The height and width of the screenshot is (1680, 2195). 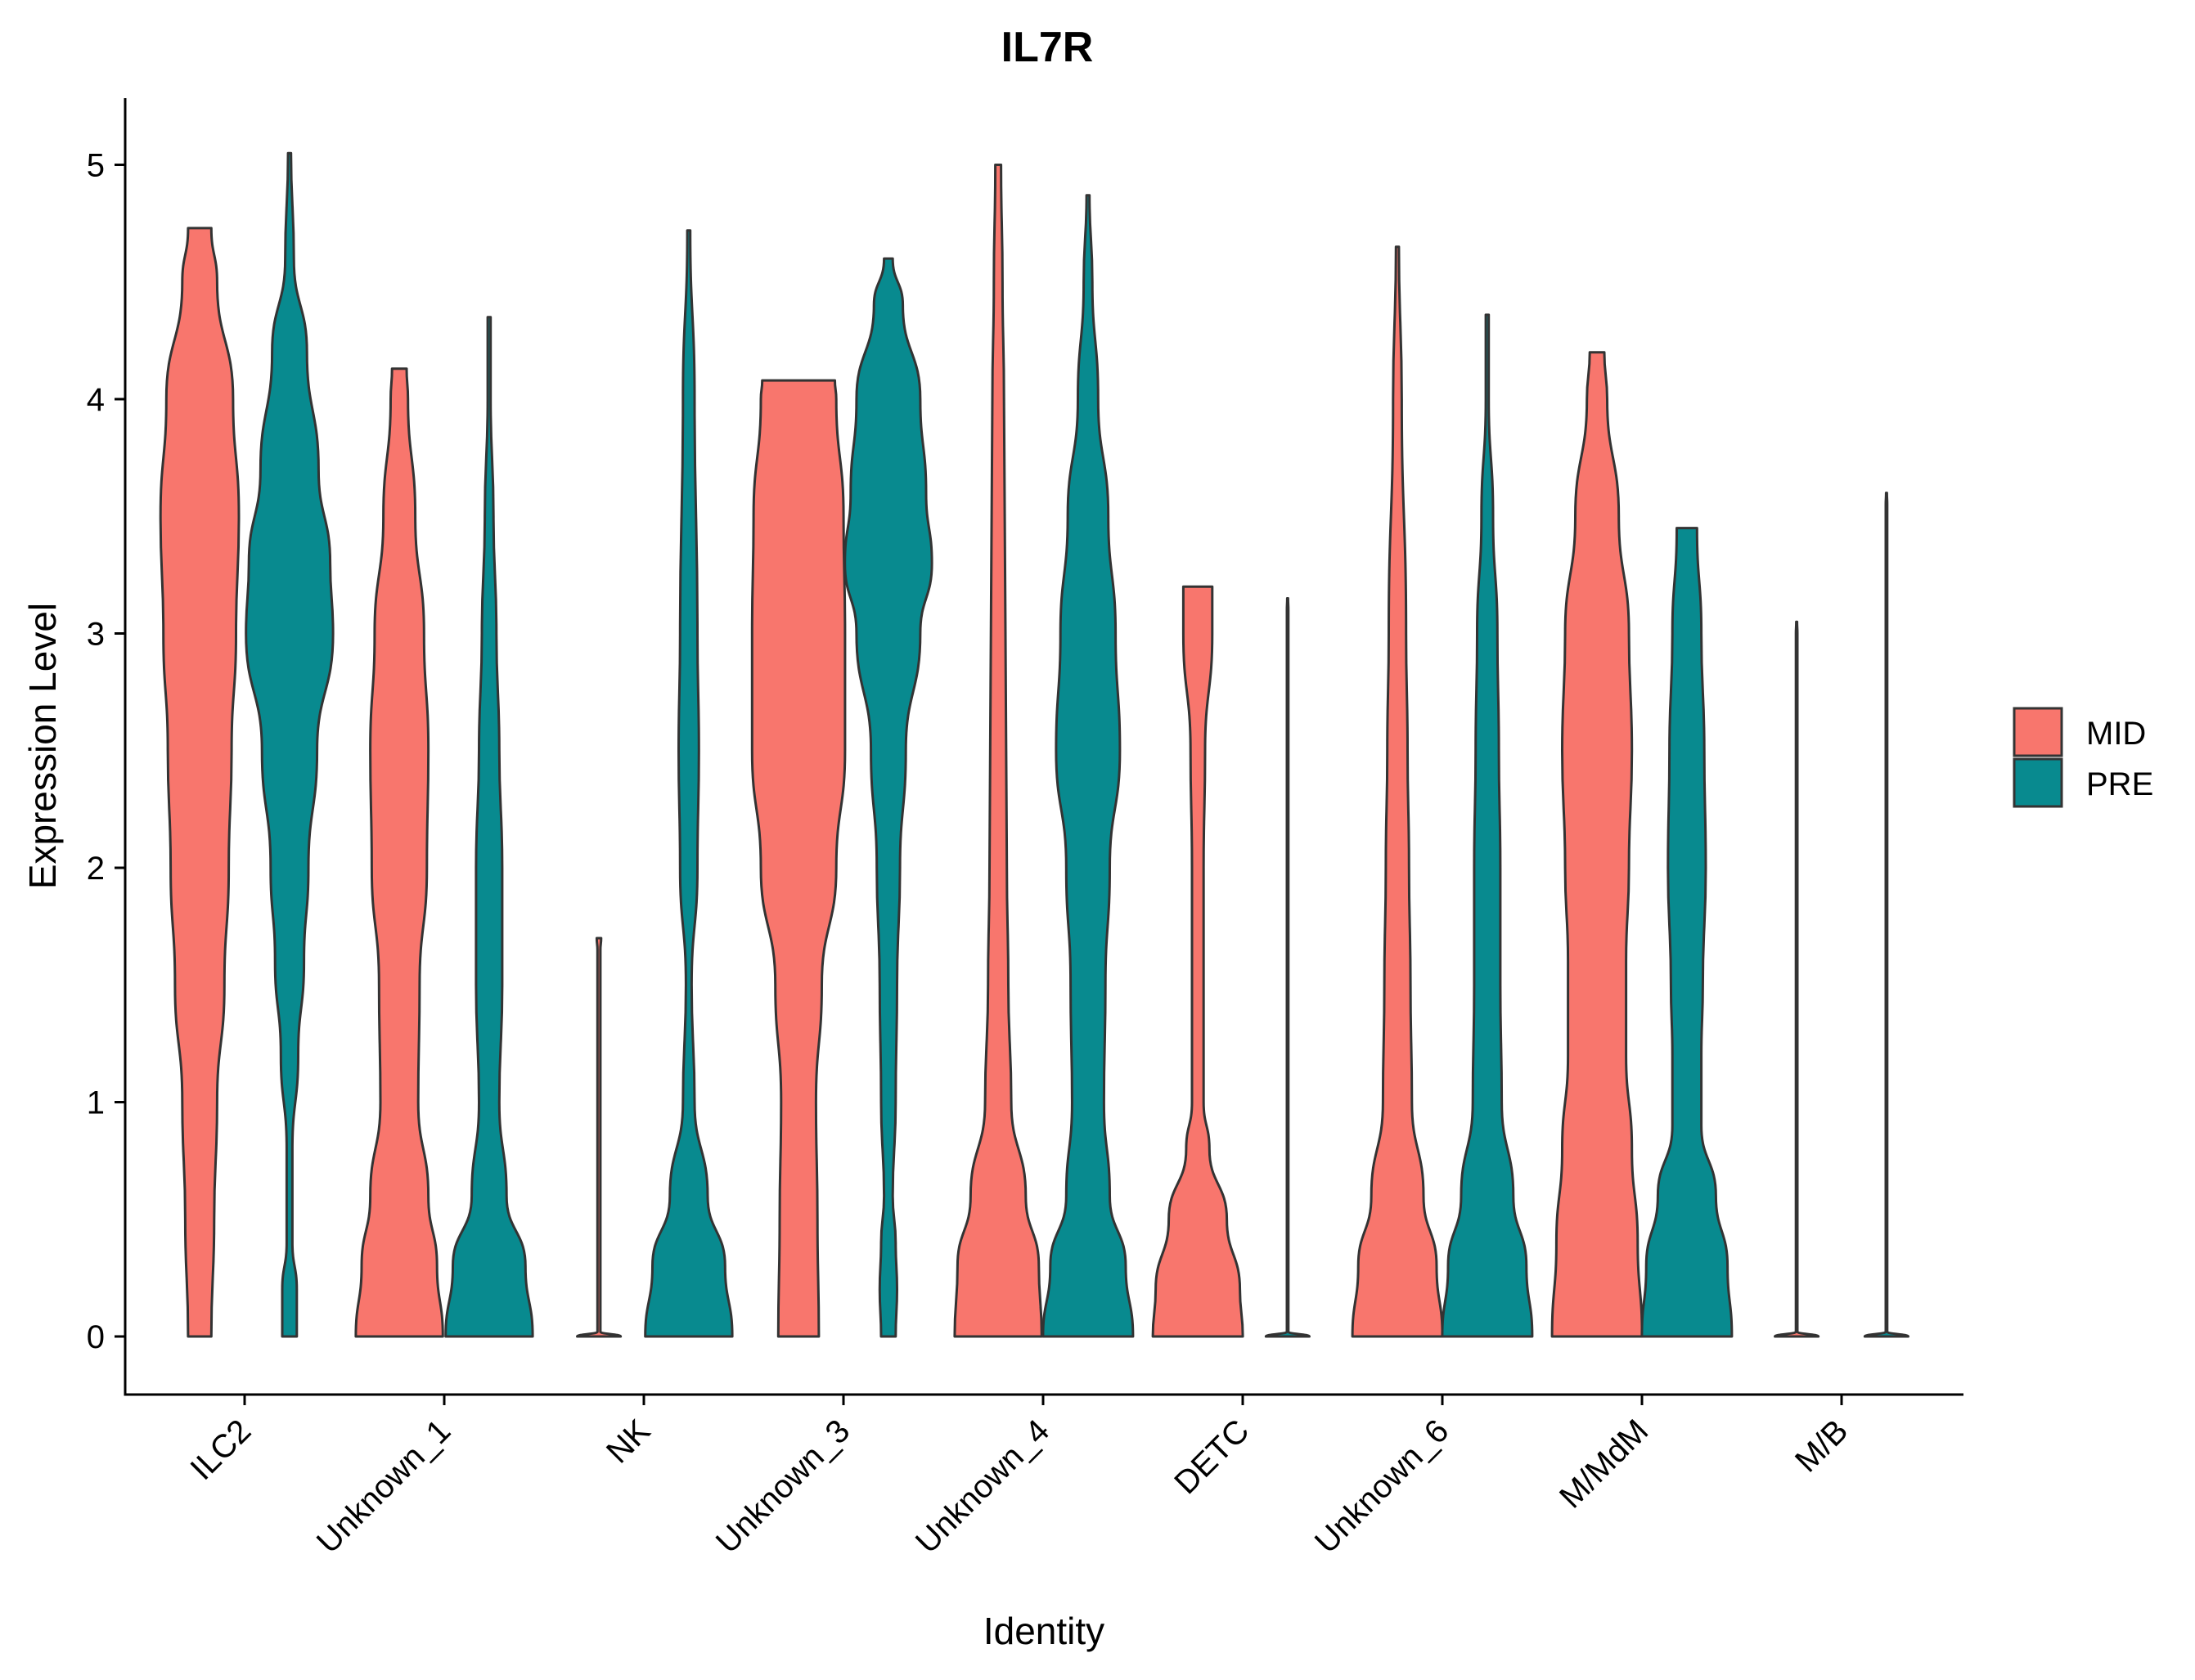 I want to click on y-tick-label: 3, so click(x=96, y=635).